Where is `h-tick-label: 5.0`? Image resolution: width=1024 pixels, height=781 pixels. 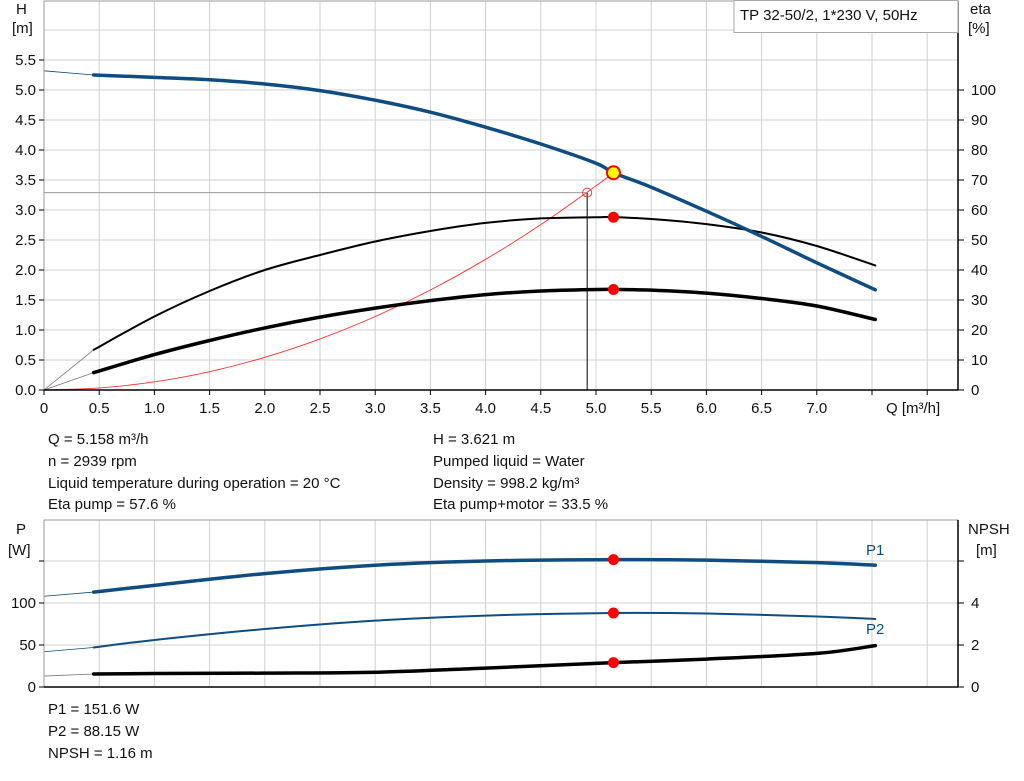
h-tick-label: 5.0 is located at coordinates (25, 90).